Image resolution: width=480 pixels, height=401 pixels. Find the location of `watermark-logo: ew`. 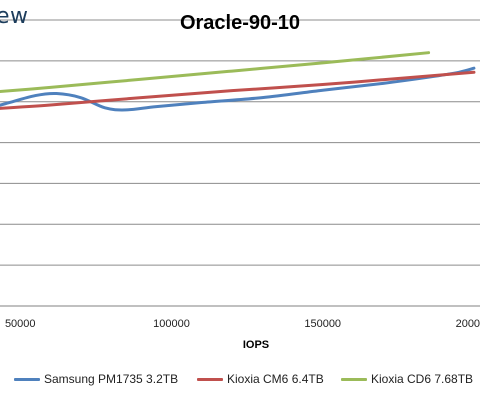

watermark-logo: ew is located at coordinates (14, 16).